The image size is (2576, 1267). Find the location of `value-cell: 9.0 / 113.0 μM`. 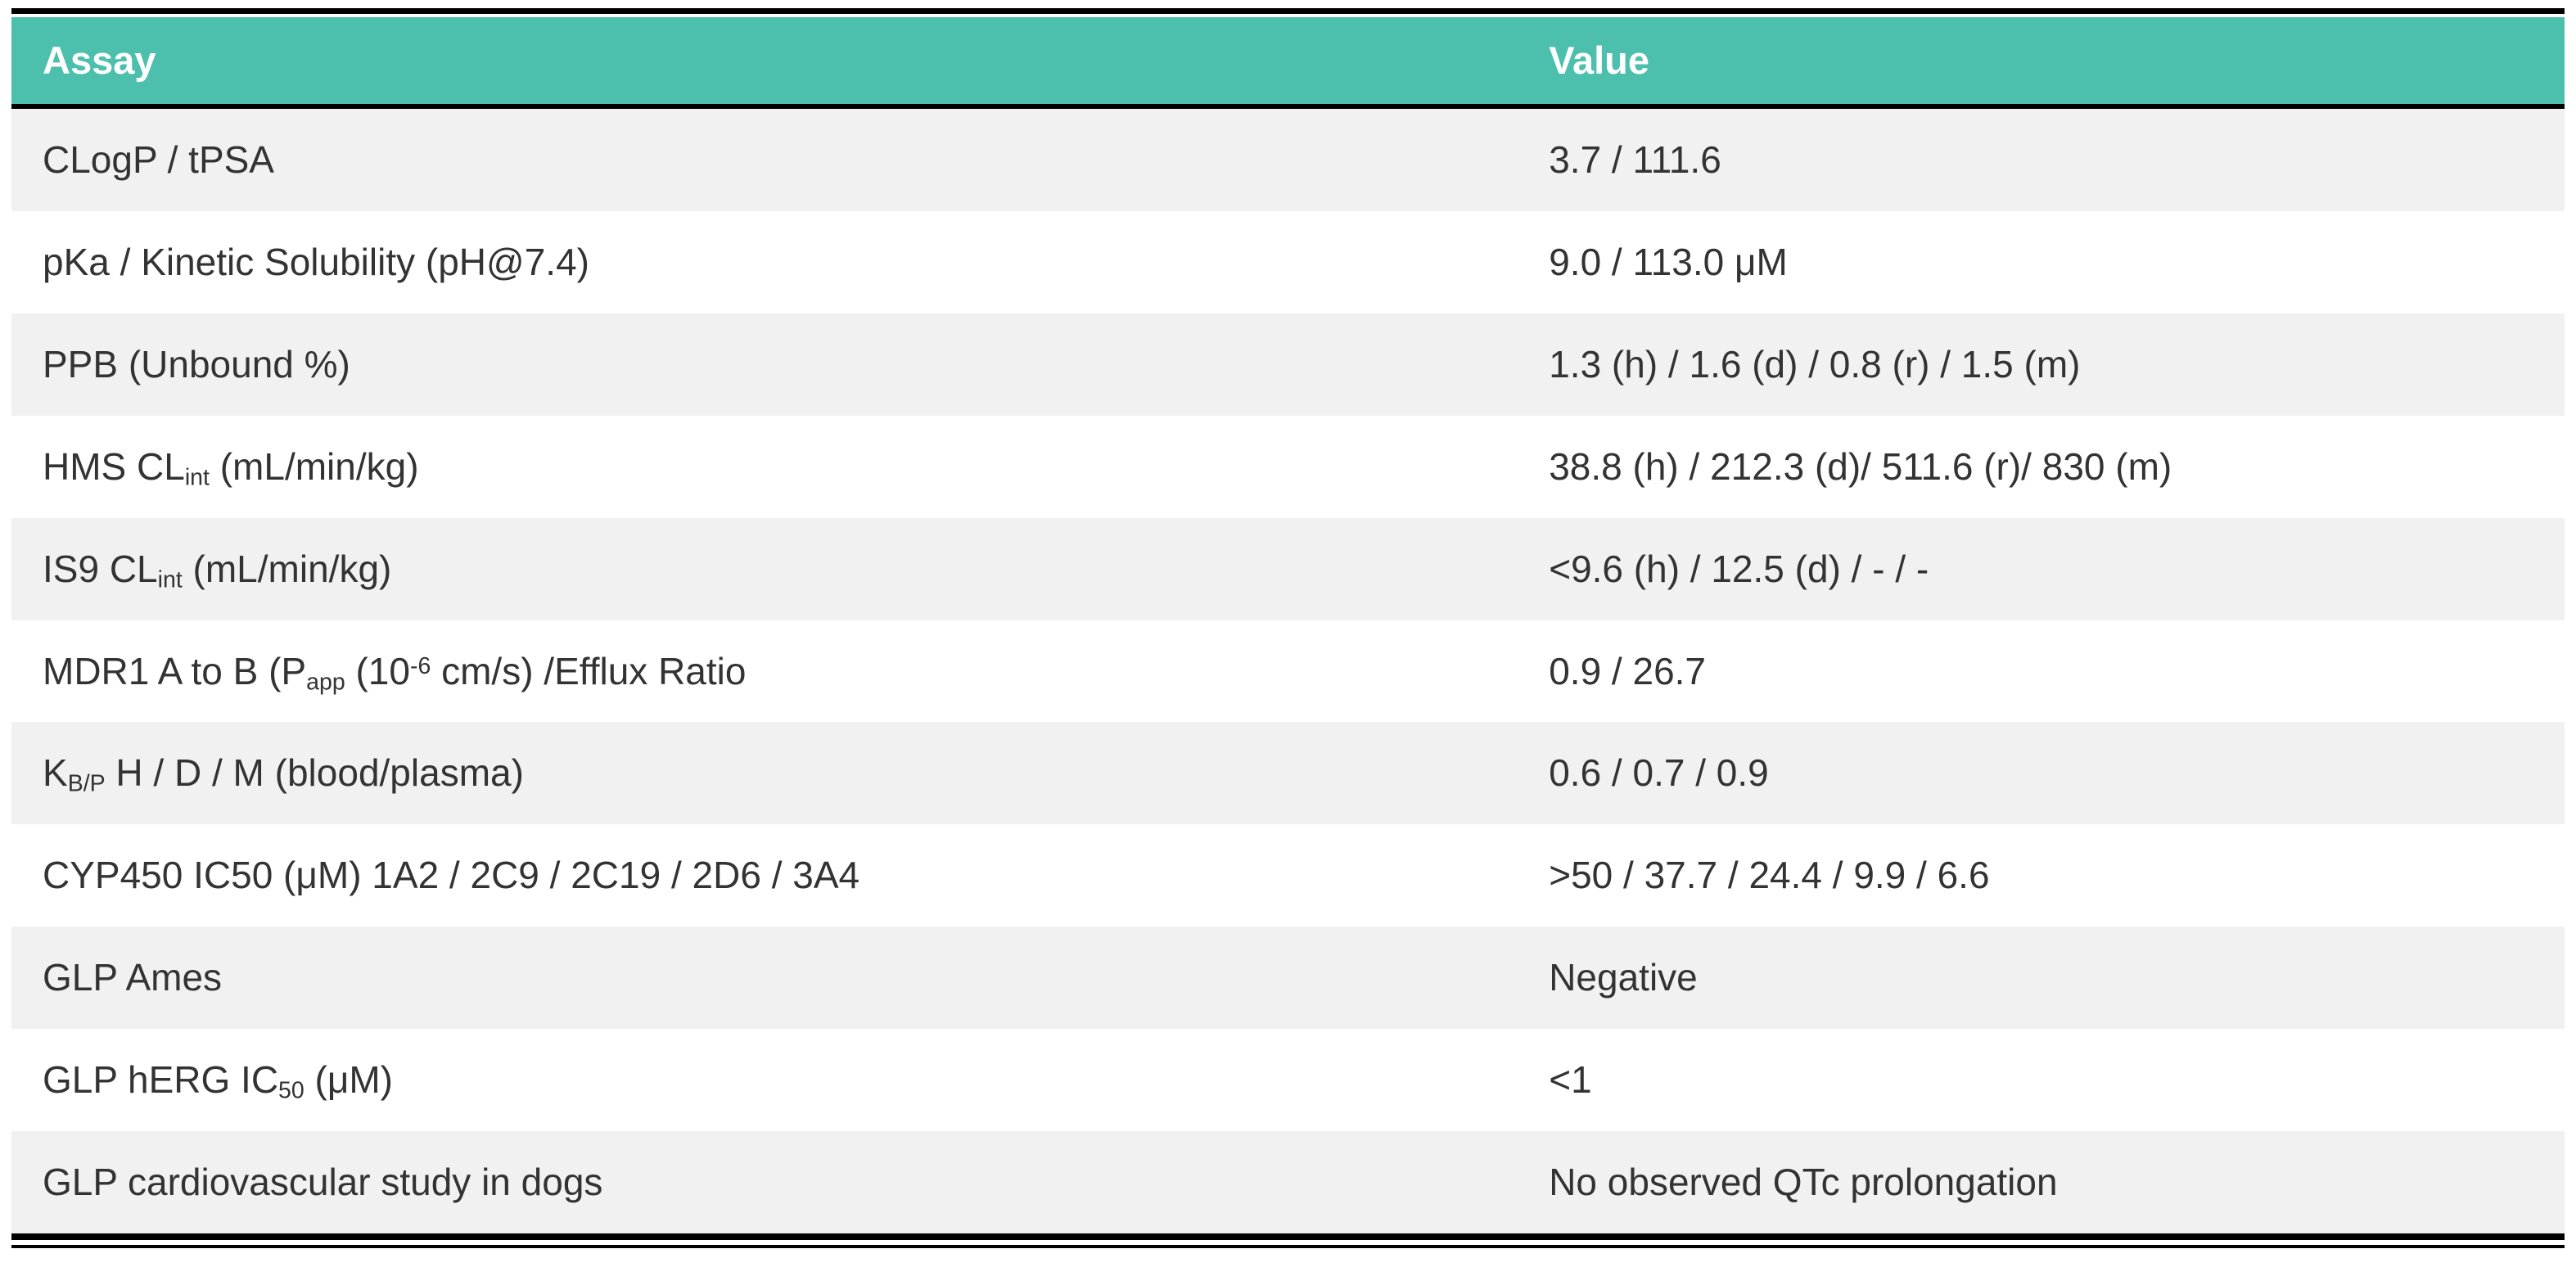

value-cell: 9.0 / 113.0 μM is located at coordinates (1668, 261).